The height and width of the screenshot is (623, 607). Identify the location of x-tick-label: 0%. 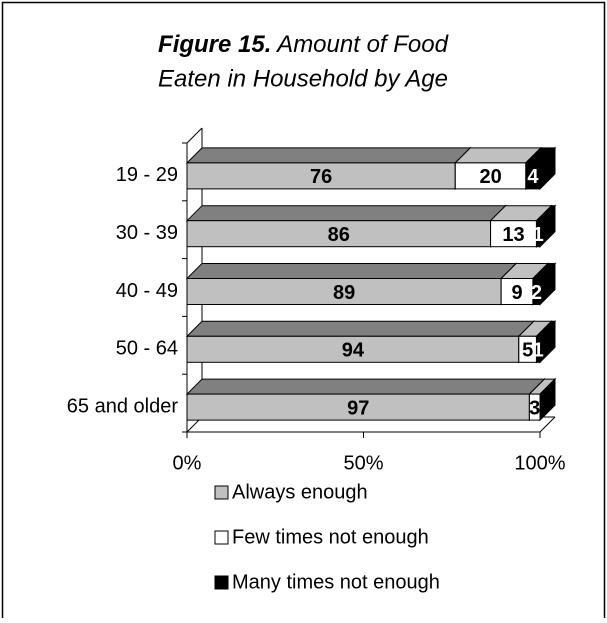
(187, 463).